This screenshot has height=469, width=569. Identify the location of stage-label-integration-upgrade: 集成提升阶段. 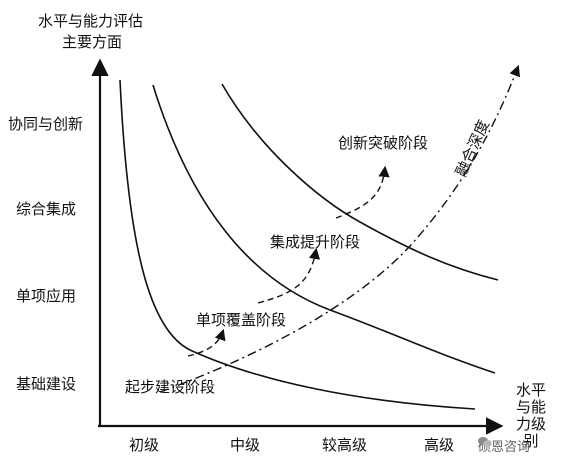
(315, 242).